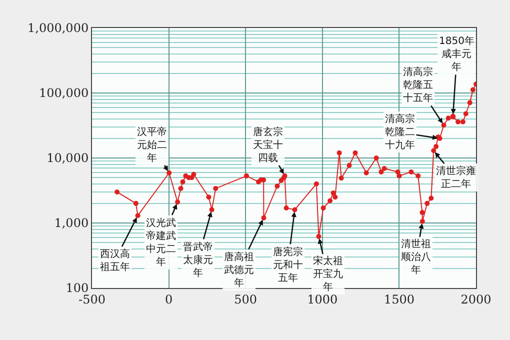 This screenshot has width=510, height=340. I want to click on annotation: 清世宗雍正二年, so click(456, 177).